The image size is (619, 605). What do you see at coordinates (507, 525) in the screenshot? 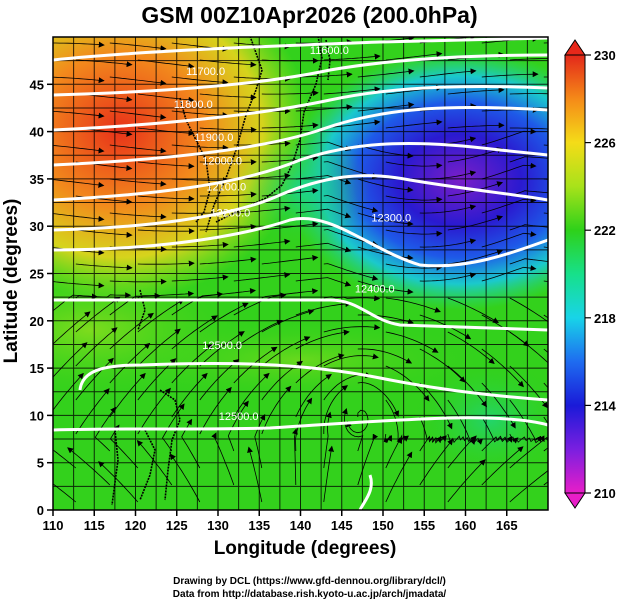
I see `x-tick-label: 165` at bounding box center [507, 525].